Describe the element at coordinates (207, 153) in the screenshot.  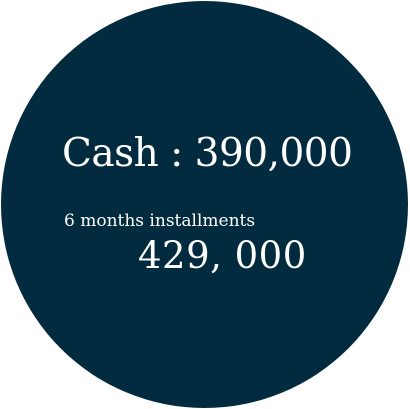
I see `cash-price: Cash : 390,000` at that location.